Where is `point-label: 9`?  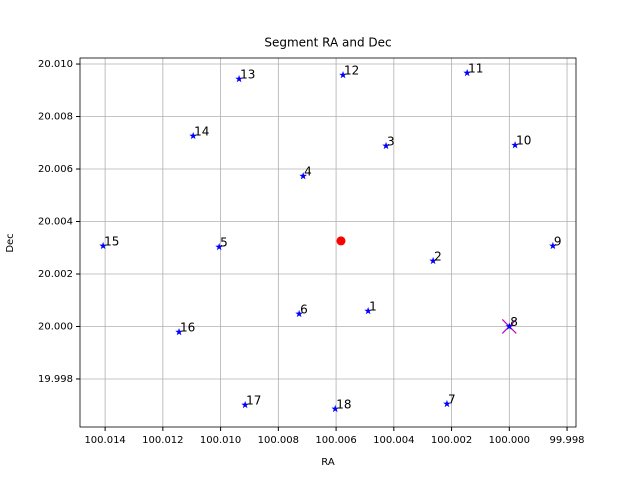 point-label: 9 is located at coordinates (558, 241).